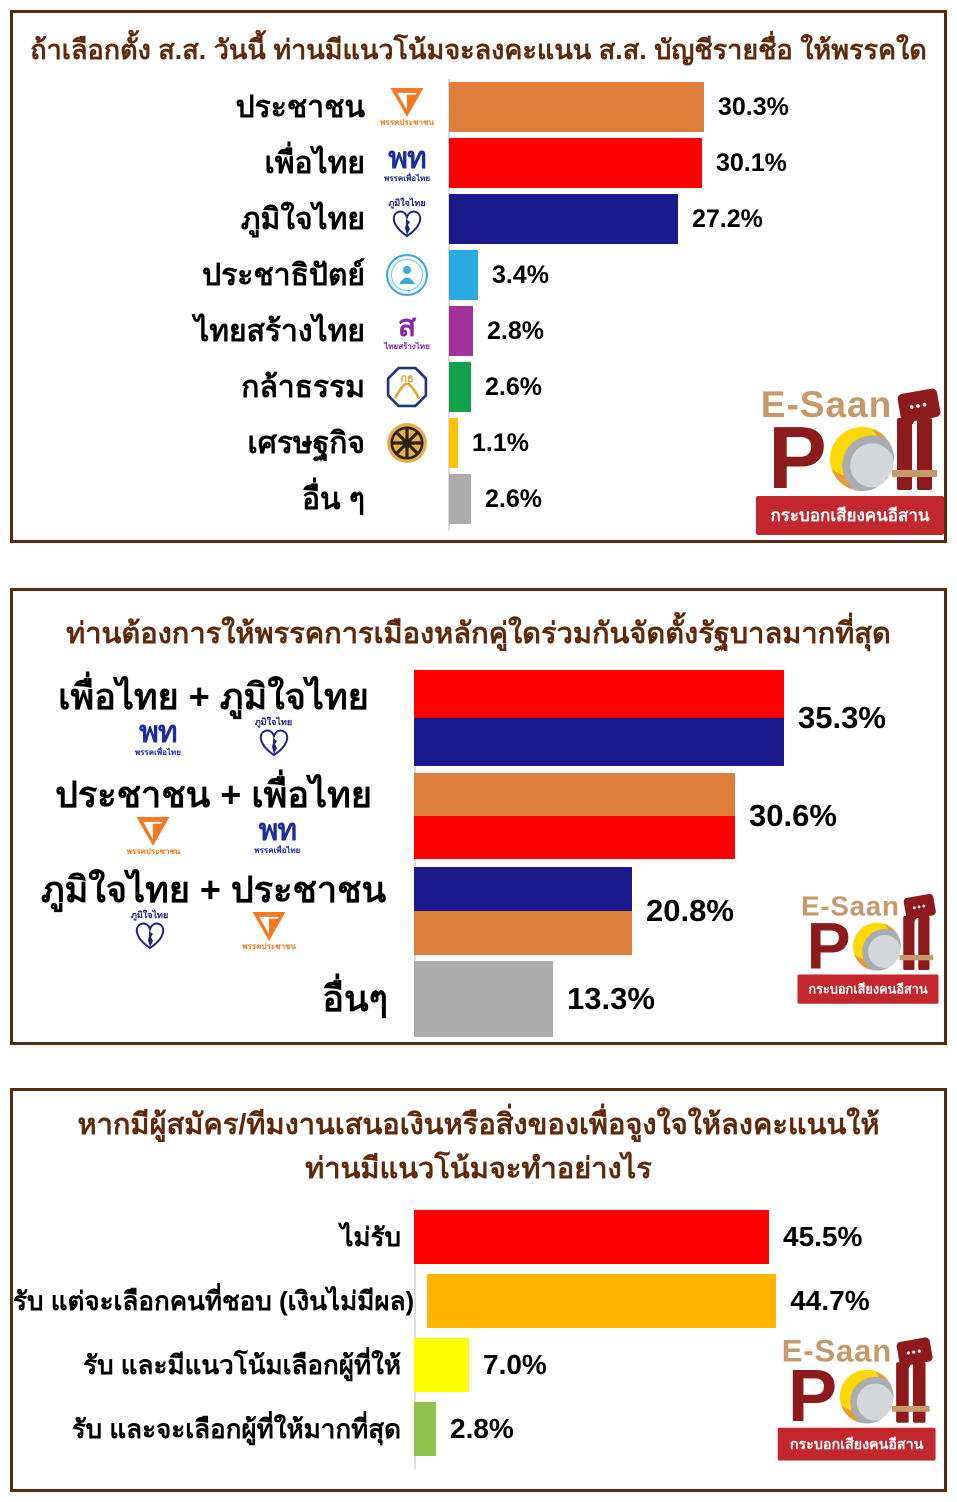  I want to click on bar-row: เพื่อไทย พท พรรคเพื่อไทย 30.1%, so click(478, 163).